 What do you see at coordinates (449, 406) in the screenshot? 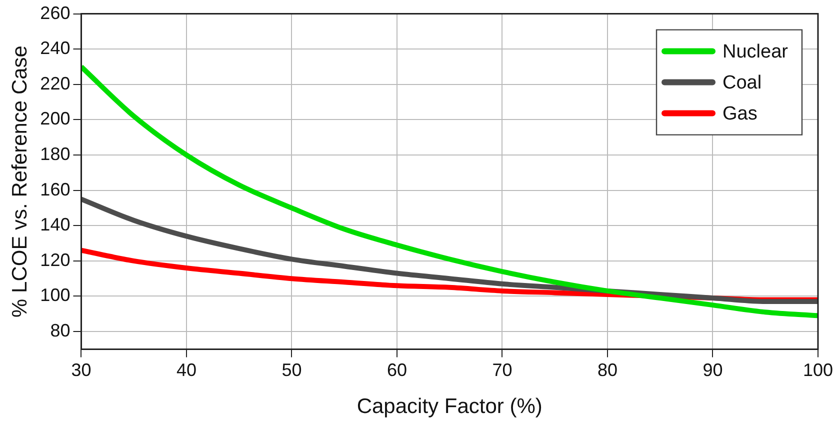
I see `x-axis-title: Capacity Factor (%)` at bounding box center [449, 406].